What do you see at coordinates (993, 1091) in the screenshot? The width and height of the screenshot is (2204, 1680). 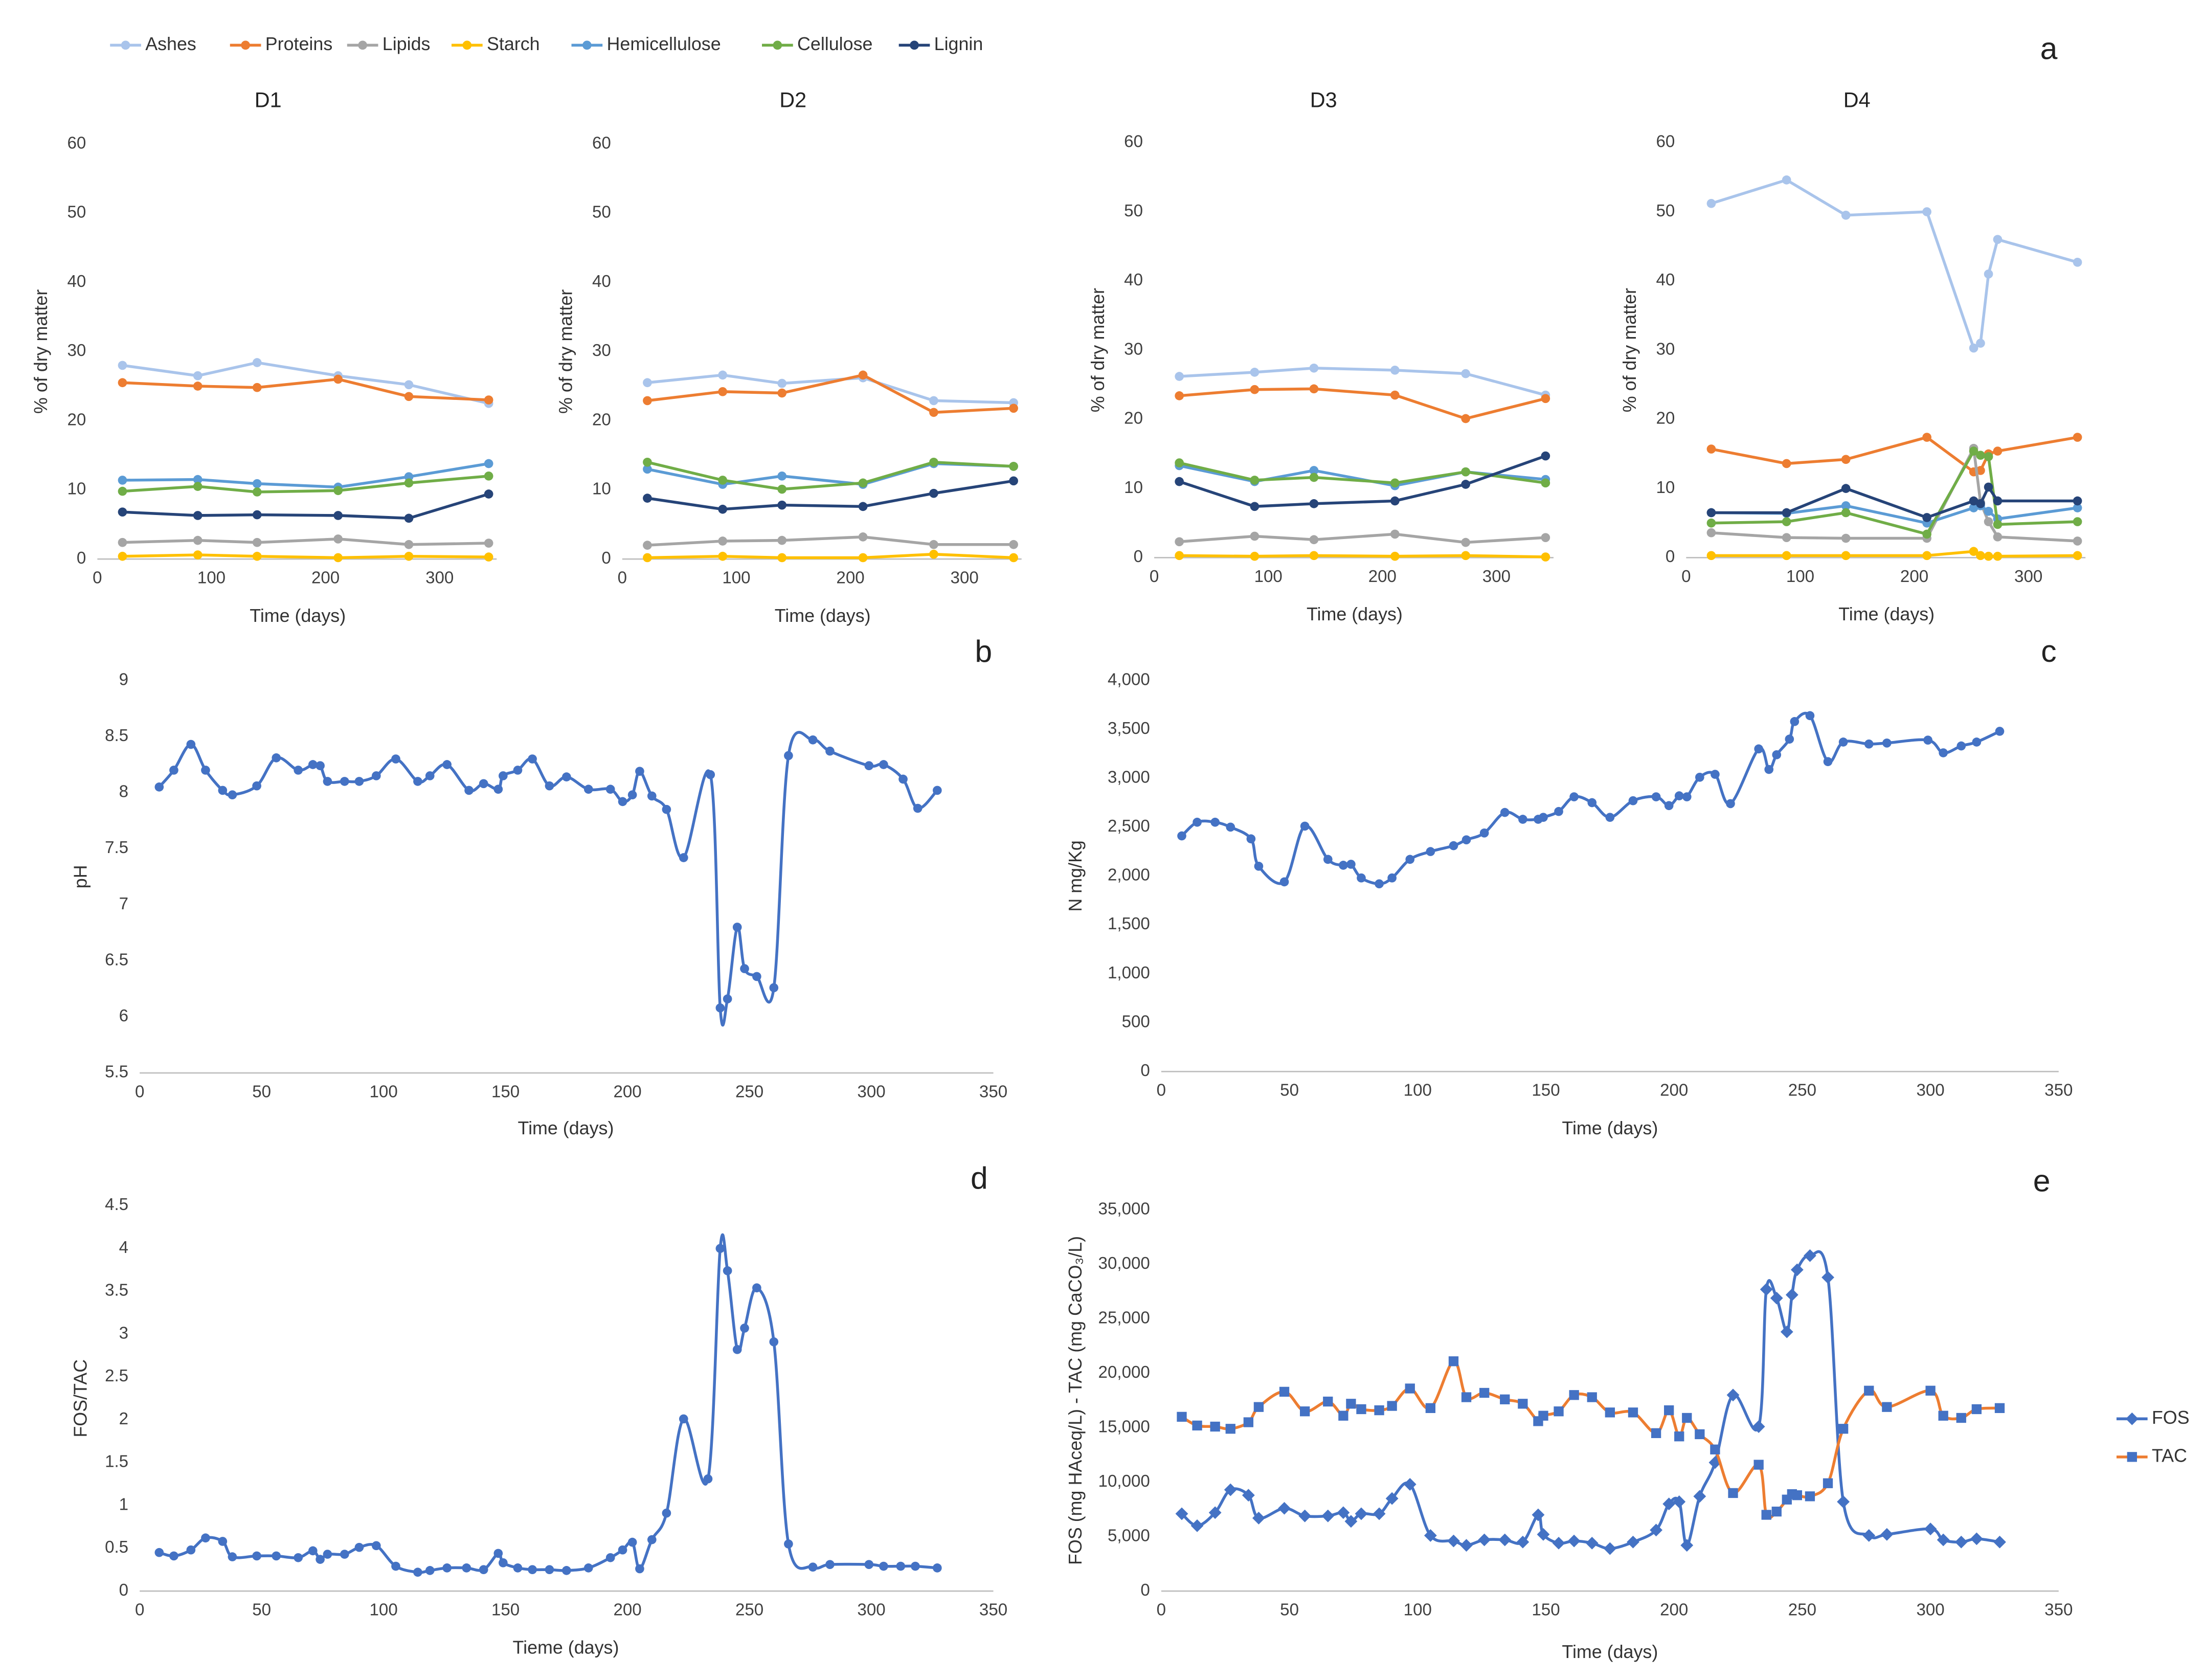 I see `x-tick-label: 350` at bounding box center [993, 1091].